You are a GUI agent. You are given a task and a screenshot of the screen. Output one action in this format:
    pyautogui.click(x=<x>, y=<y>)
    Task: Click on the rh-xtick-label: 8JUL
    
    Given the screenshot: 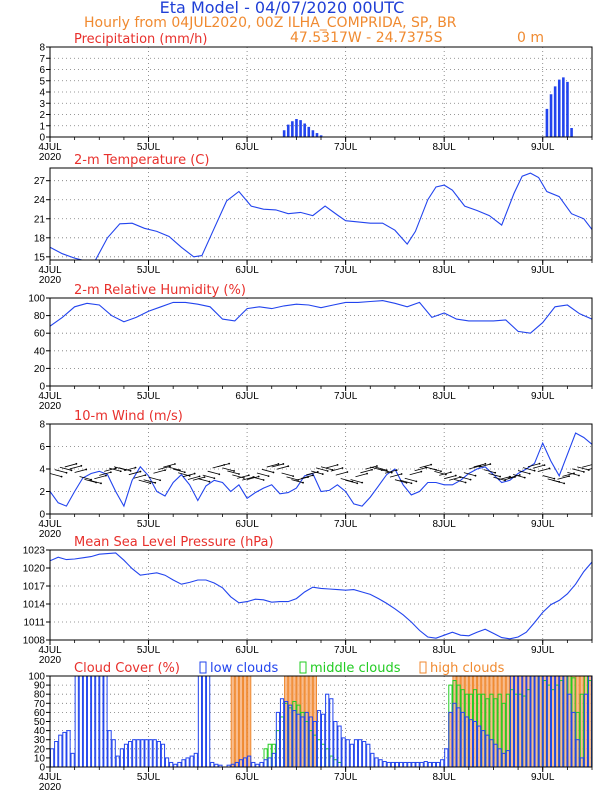 What is the action you would take?
    pyautogui.click(x=445, y=396)
    